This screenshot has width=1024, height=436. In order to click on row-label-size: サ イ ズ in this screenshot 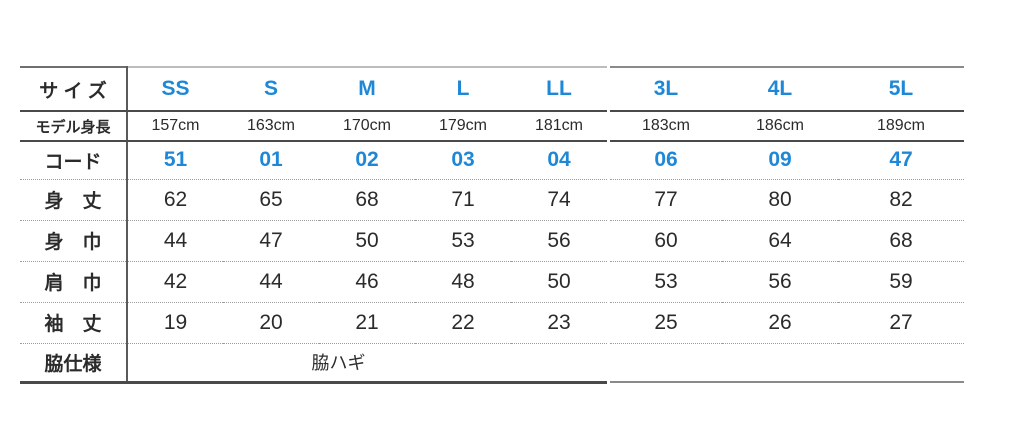, I will do `click(74, 89)`.